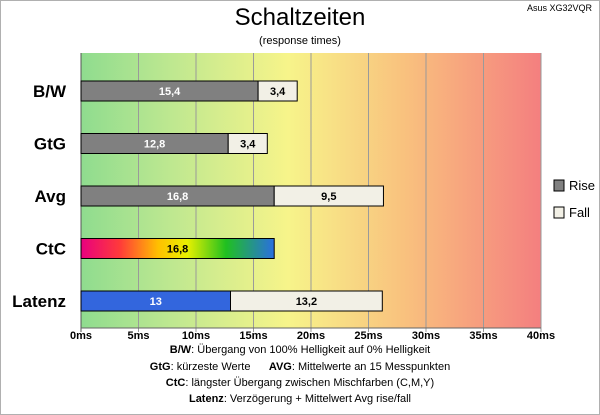 The width and height of the screenshot is (600, 415). I want to click on chart-title: Schaltzeiten, so click(300, 17).